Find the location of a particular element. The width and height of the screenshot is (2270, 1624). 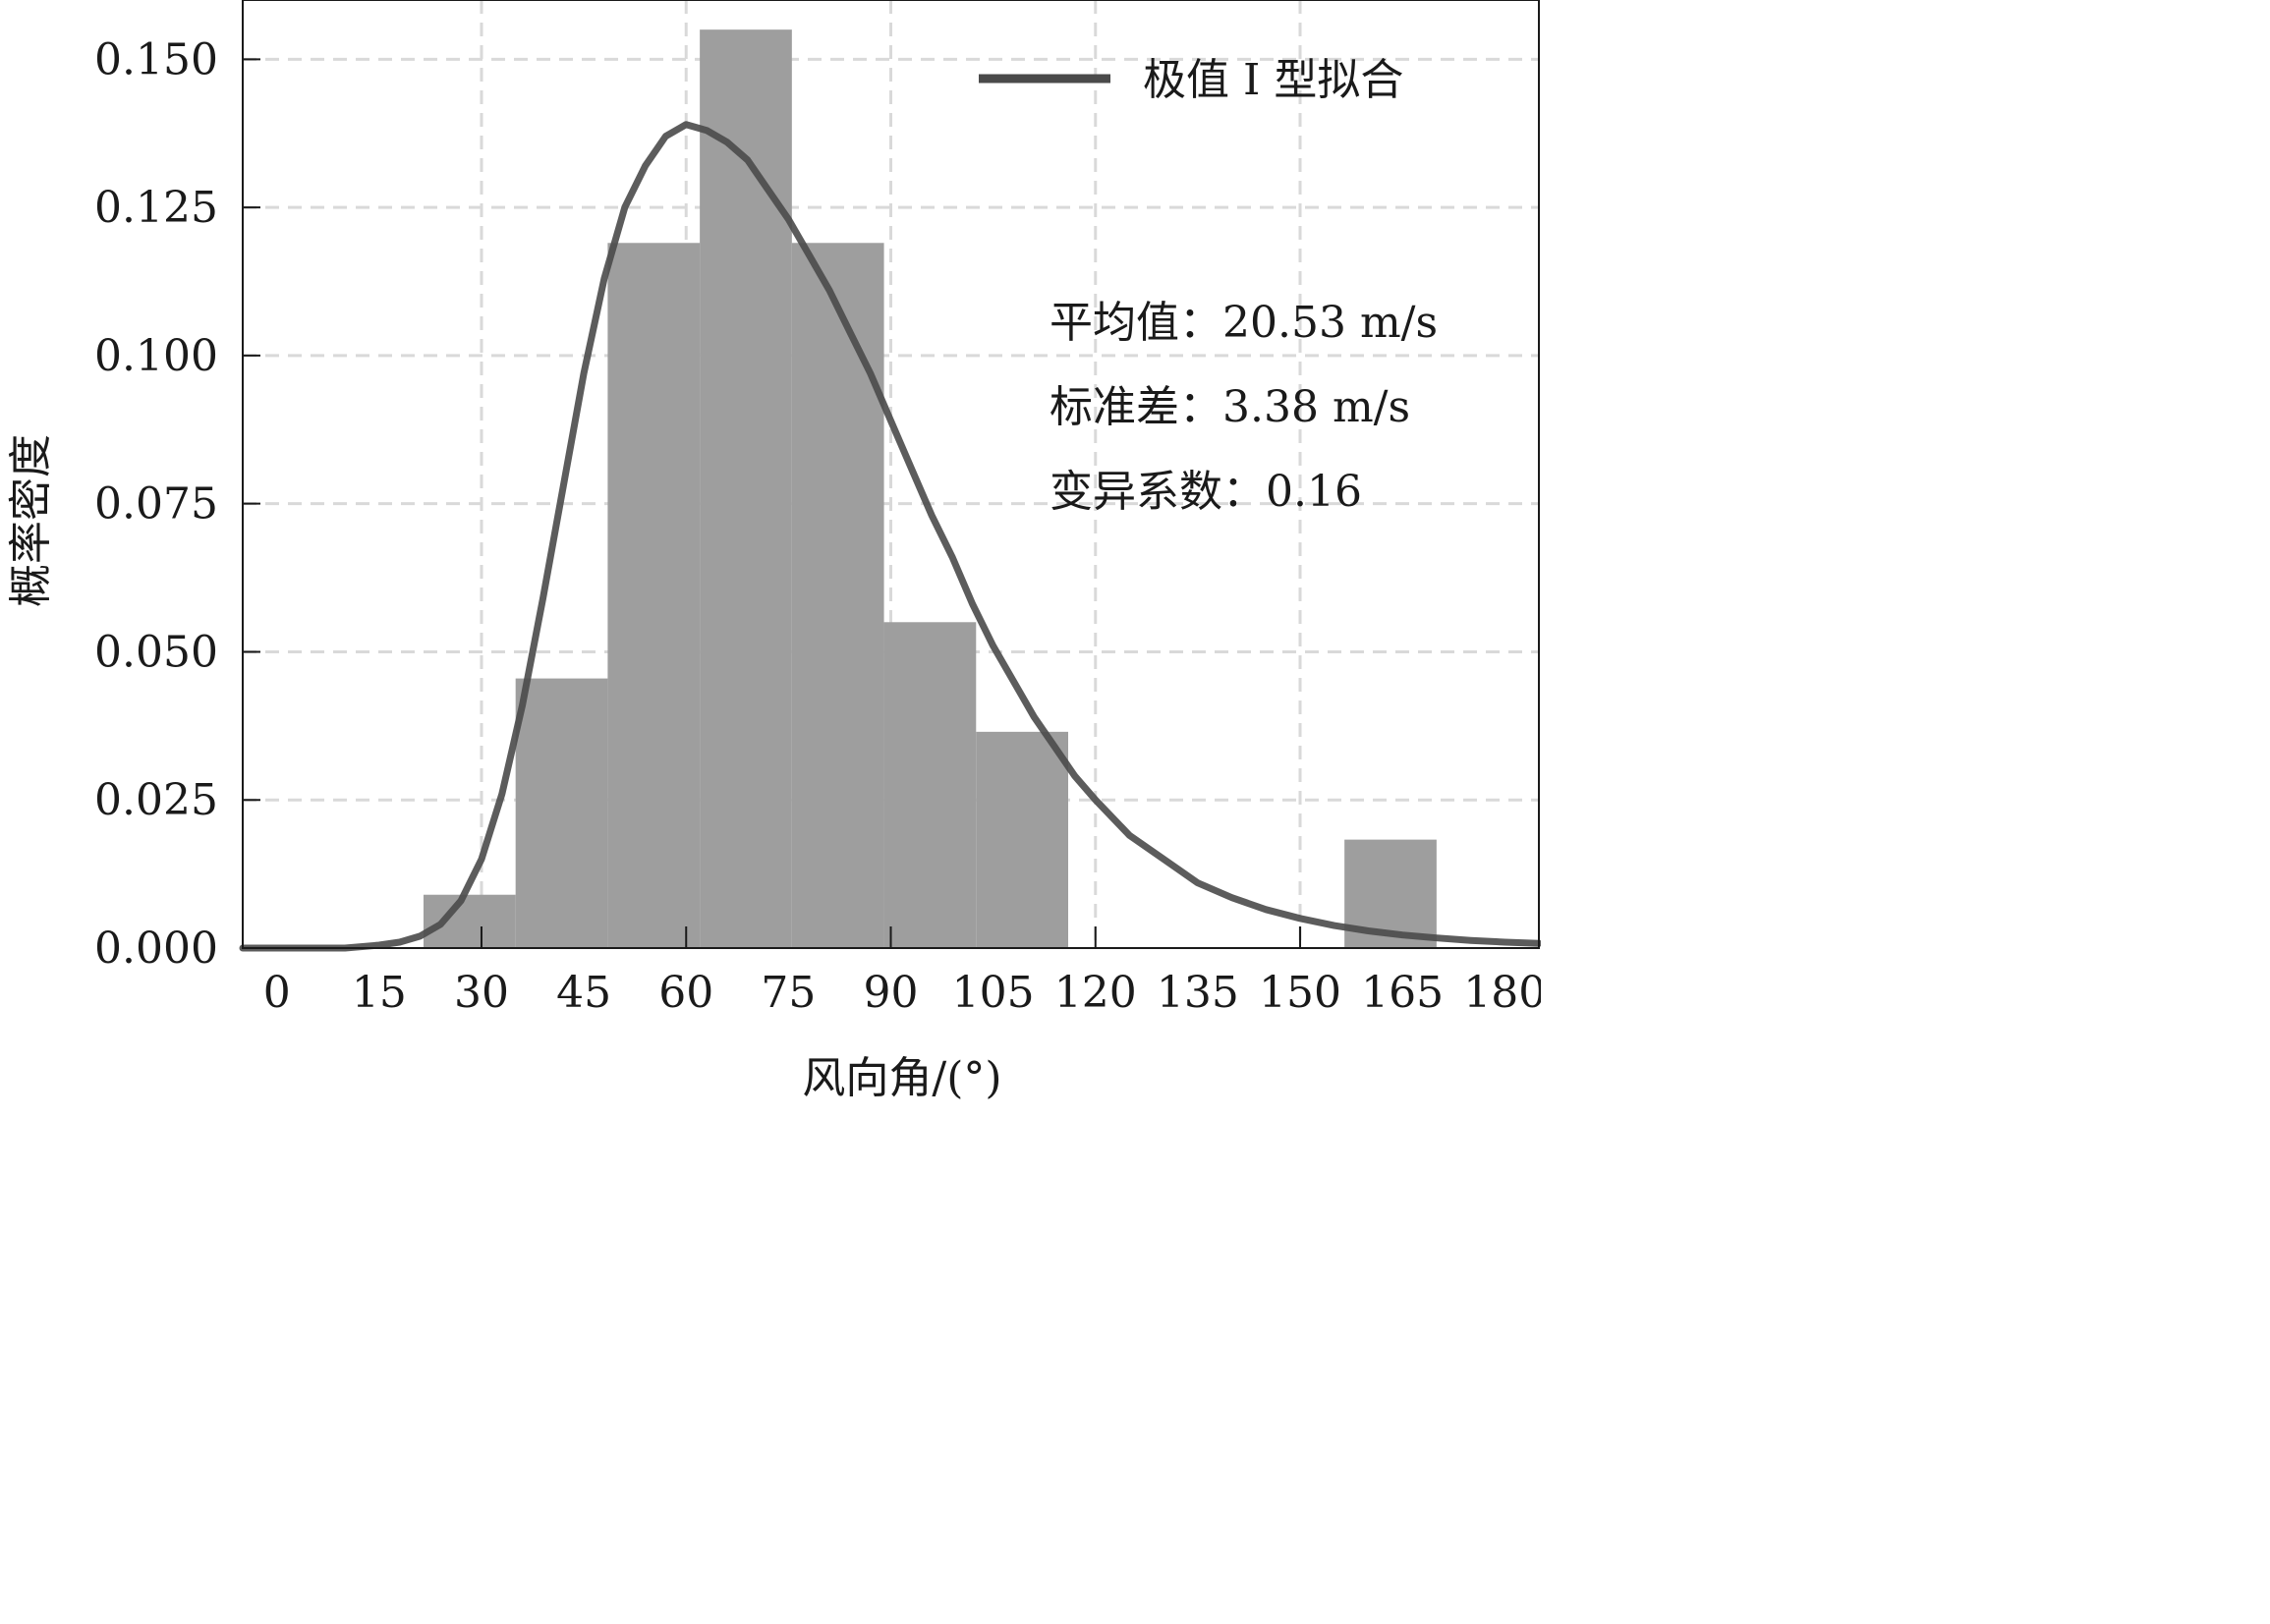

x-tick-label-2: 30 is located at coordinates (481, 993).